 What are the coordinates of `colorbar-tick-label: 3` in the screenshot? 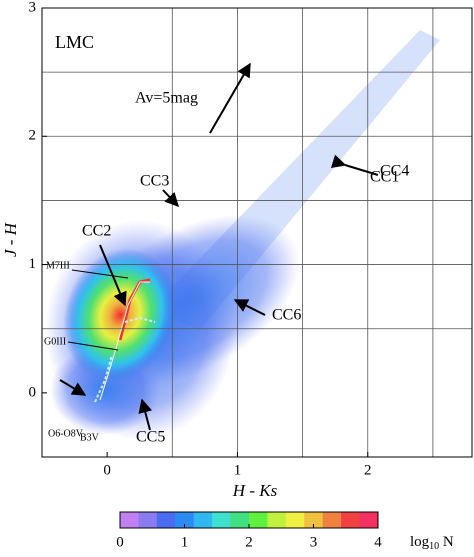 It's located at (314, 542).